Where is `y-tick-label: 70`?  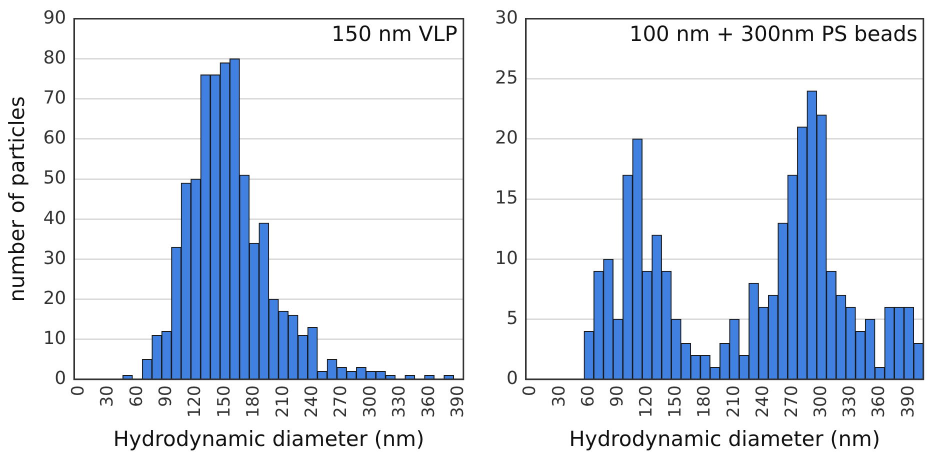
y-tick-label: 70 is located at coordinates (54, 98).